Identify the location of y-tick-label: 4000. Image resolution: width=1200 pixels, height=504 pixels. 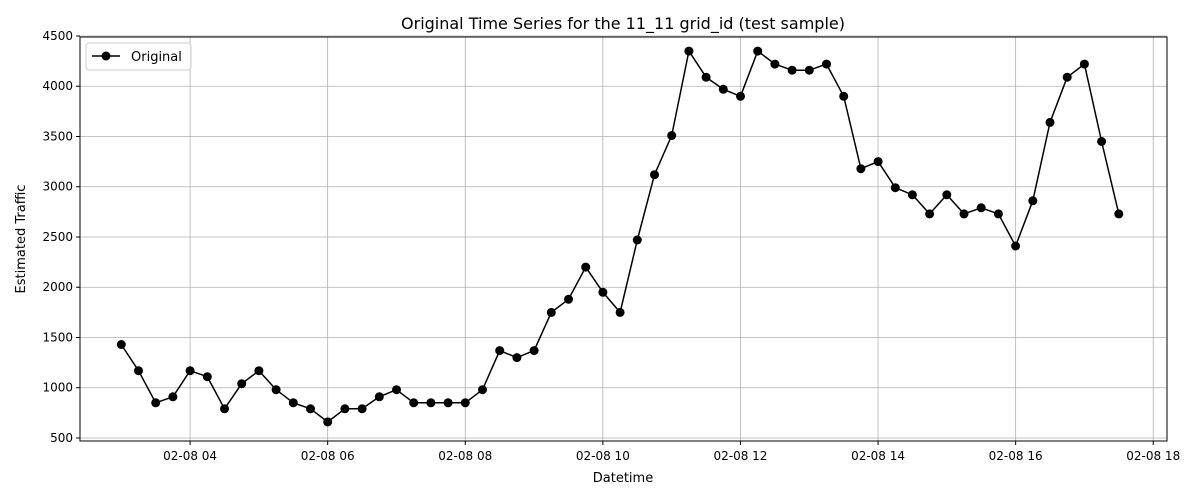
(57, 86).